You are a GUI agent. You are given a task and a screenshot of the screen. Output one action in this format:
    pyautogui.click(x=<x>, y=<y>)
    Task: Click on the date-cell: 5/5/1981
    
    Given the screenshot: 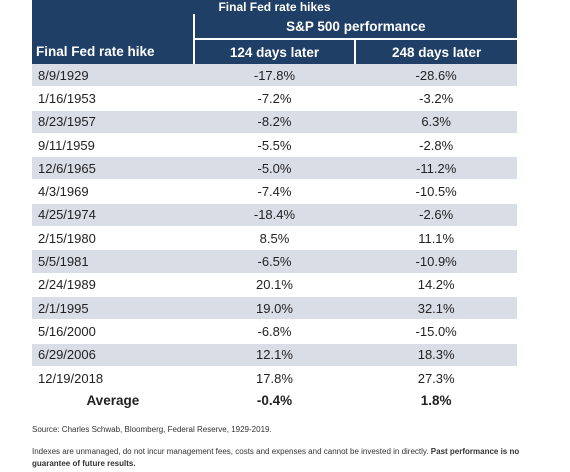 What is the action you would take?
    pyautogui.click(x=113, y=261)
    